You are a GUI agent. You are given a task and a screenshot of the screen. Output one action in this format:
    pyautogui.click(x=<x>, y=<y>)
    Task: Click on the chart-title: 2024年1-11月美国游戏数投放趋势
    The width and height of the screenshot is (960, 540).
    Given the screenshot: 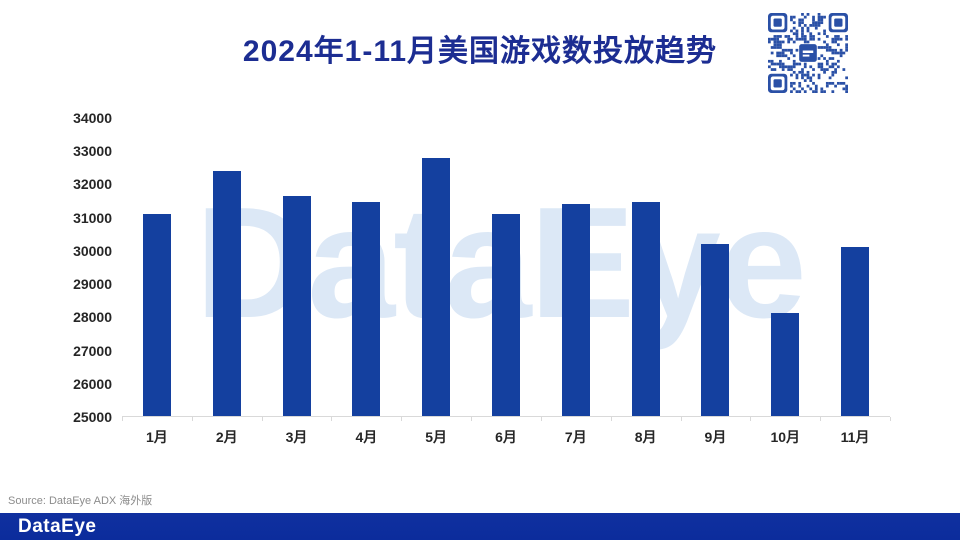 What is the action you would take?
    pyautogui.click(x=480, y=51)
    